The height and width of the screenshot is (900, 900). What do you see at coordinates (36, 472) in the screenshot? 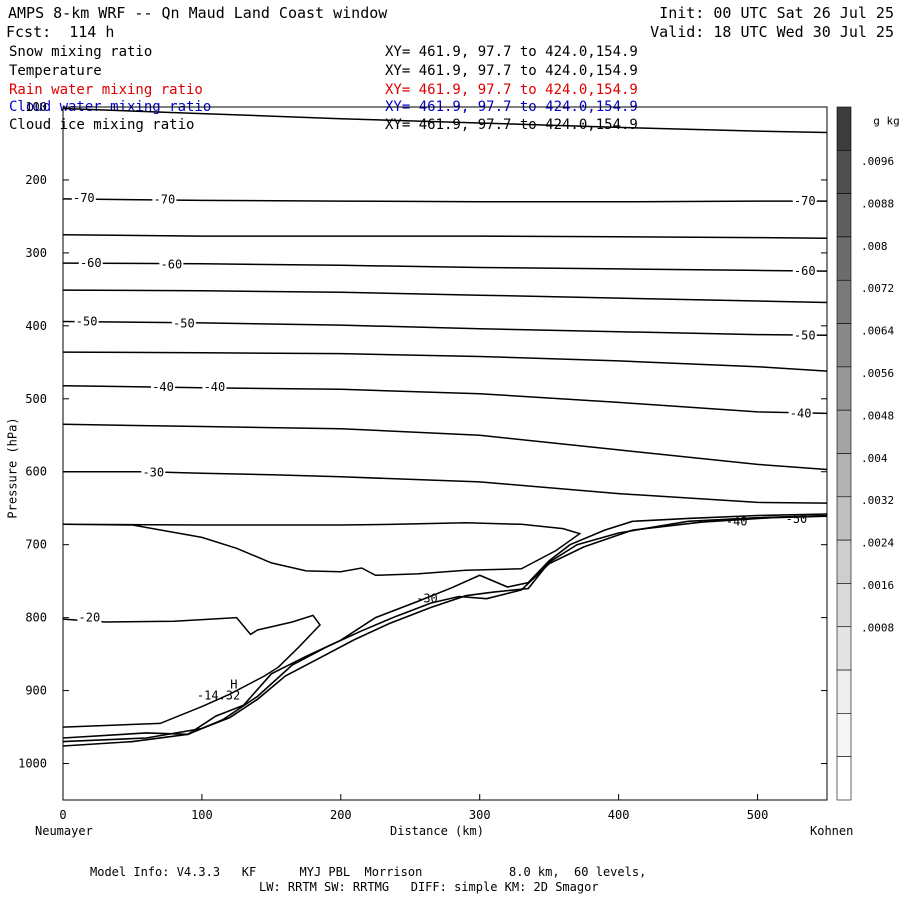
I see `y-tick-label: 600` at bounding box center [36, 472].